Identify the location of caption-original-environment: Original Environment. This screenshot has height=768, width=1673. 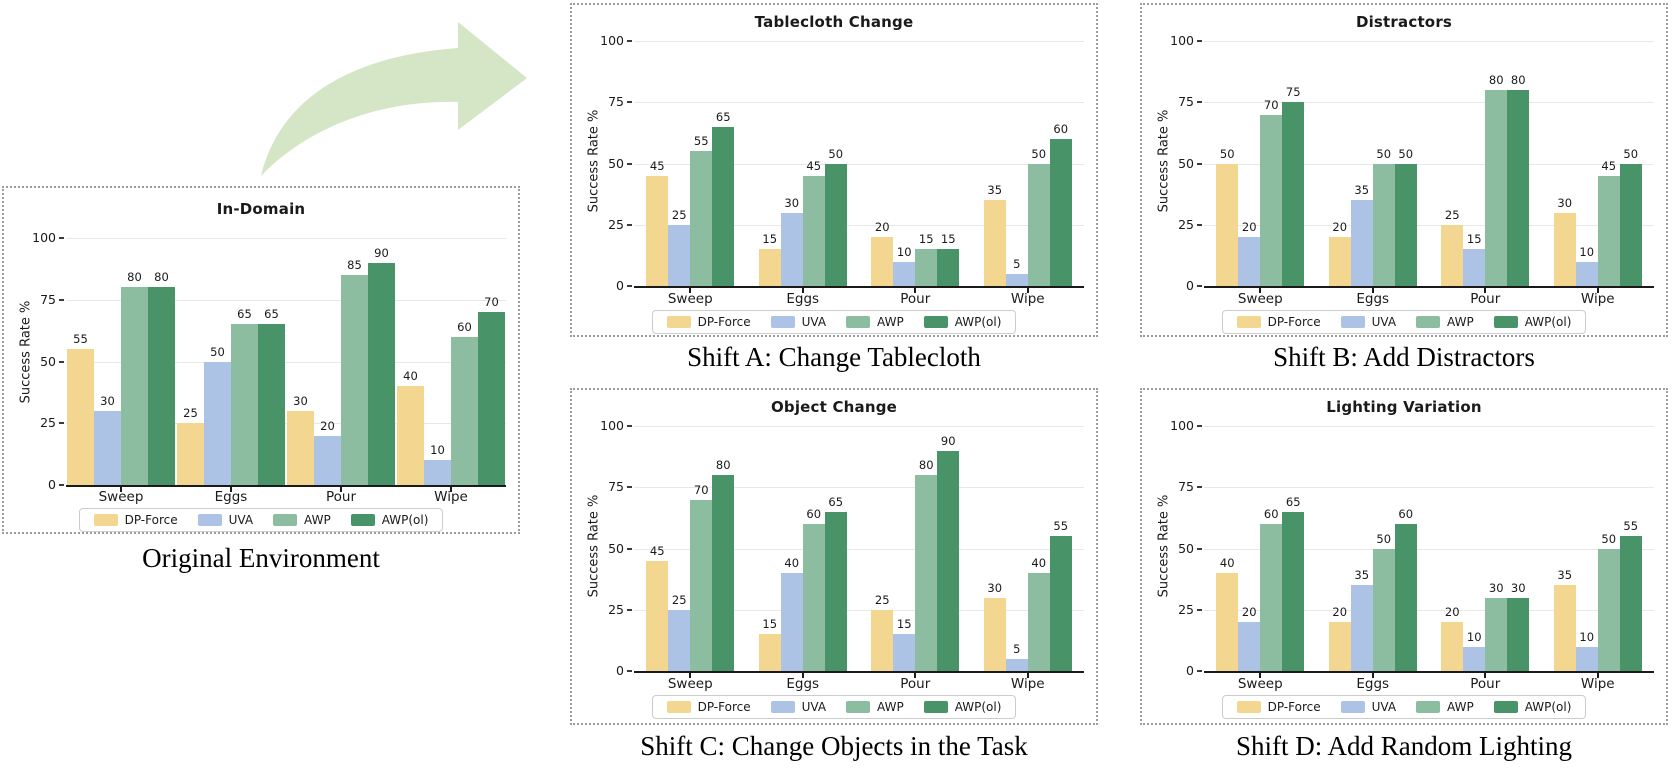
(261, 558).